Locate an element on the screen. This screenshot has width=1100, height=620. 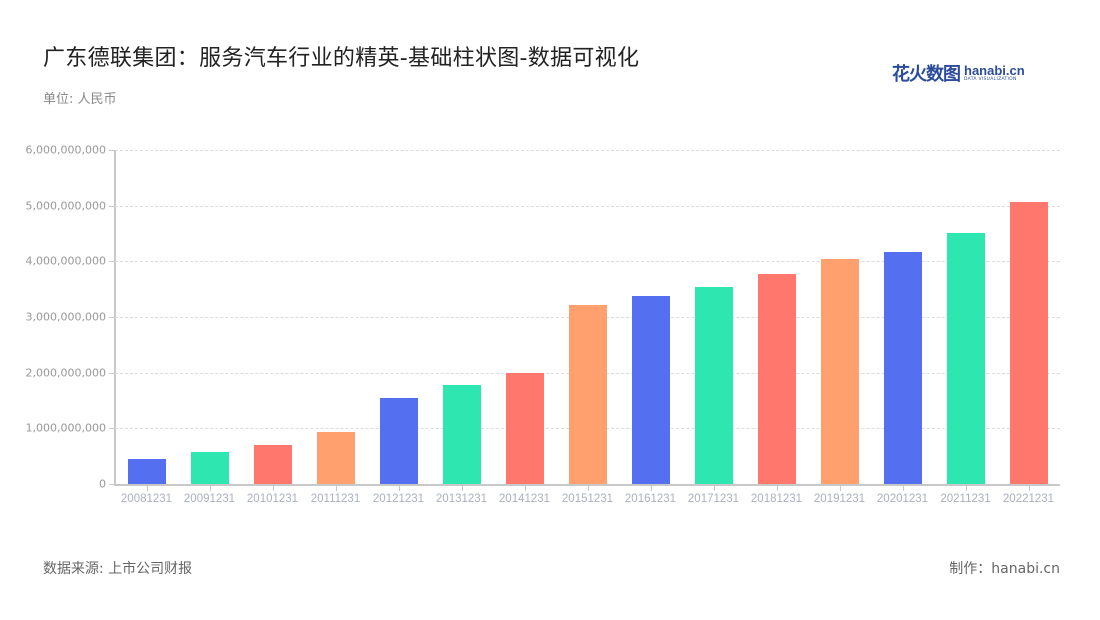
y-tick-label: 5,000,000,000 is located at coordinates (65, 206).